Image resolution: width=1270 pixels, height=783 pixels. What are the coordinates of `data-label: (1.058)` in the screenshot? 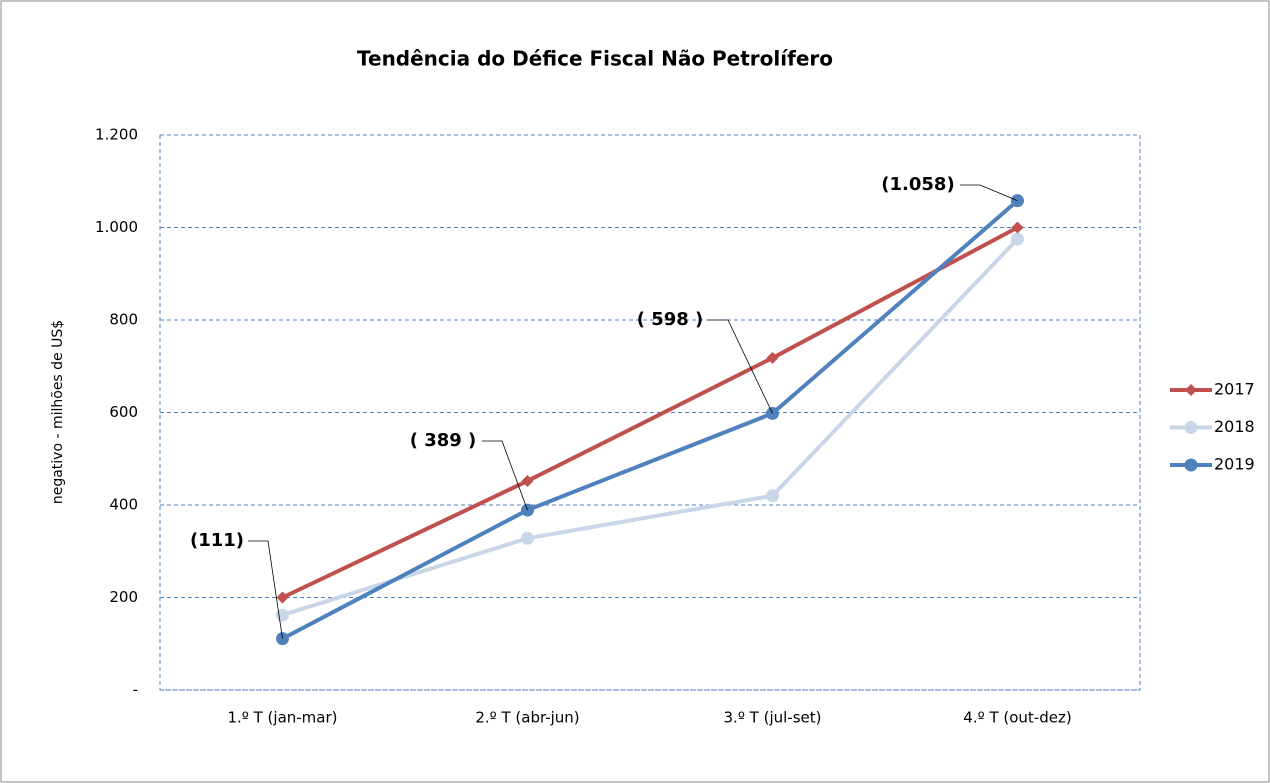 It's located at (917, 184).